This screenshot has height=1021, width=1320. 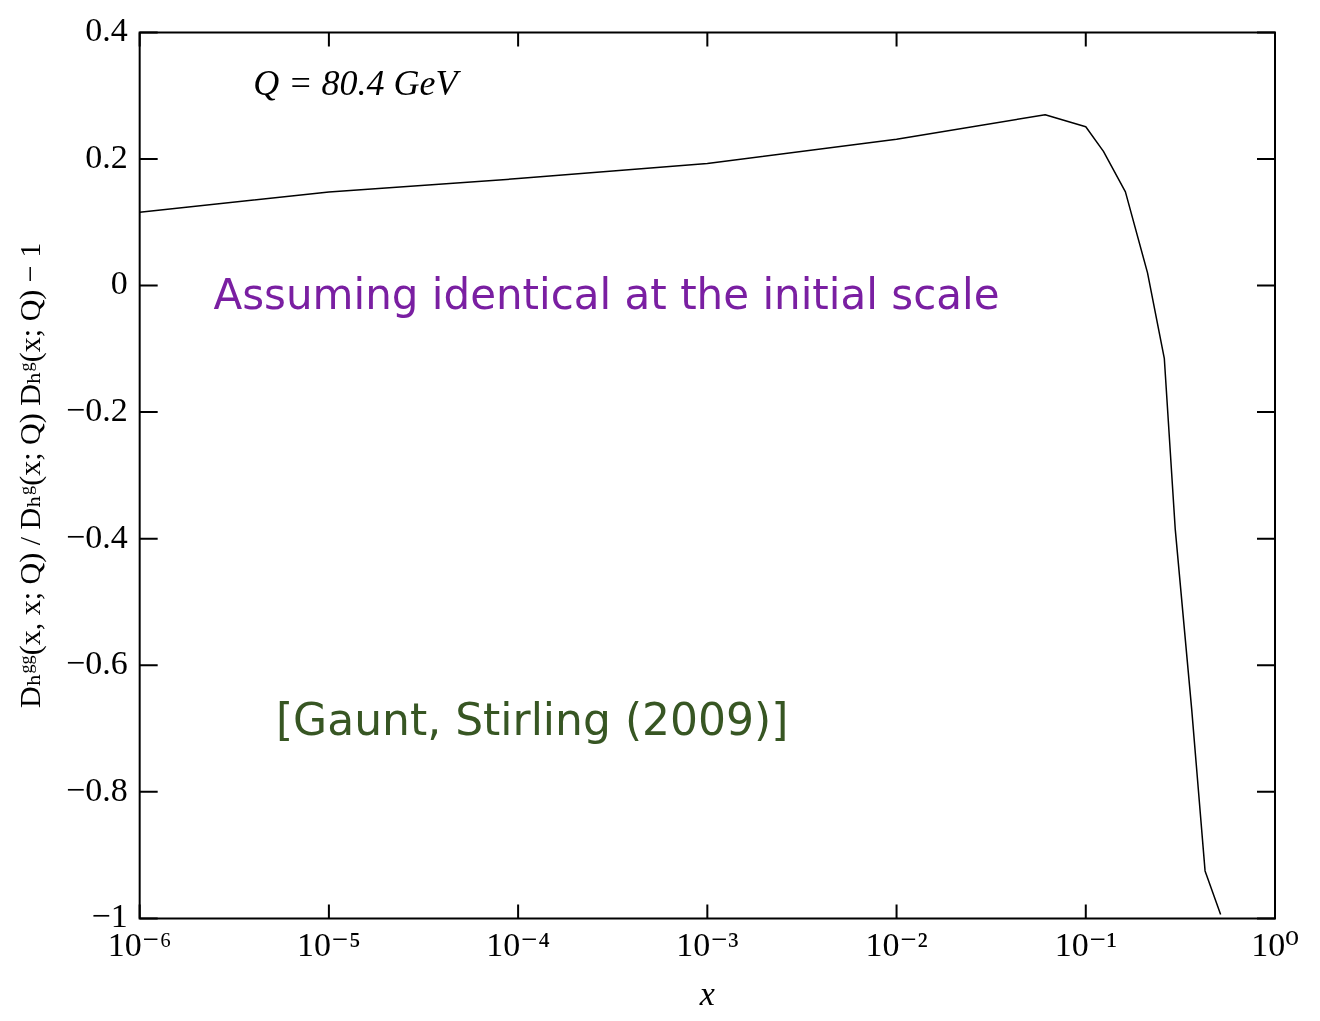 I want to click on x-axis-title: x, so click(x=706, y=993).